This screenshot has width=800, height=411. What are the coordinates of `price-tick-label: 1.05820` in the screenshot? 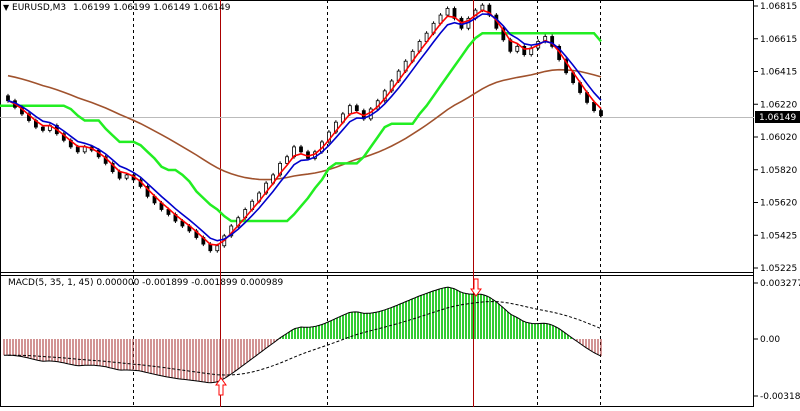 It's located at (778, 171).